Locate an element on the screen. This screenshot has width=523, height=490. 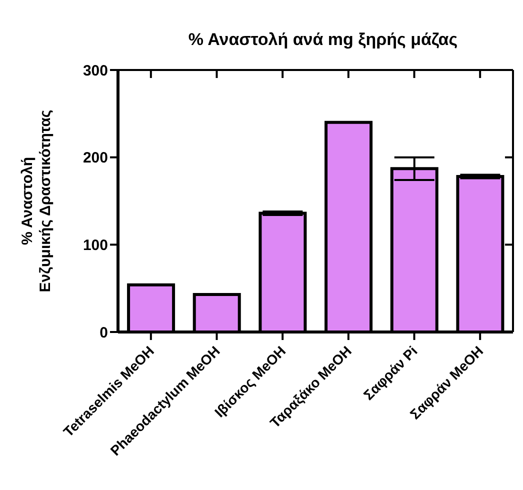
chart-title: % Αναστολή ανά mg ξηρής μάζας is located at coordinates (323, 40).